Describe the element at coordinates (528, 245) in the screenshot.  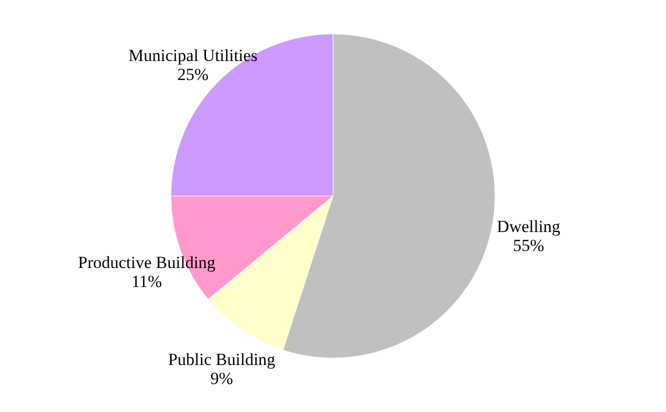
I see `data-label: 55%` at that location.